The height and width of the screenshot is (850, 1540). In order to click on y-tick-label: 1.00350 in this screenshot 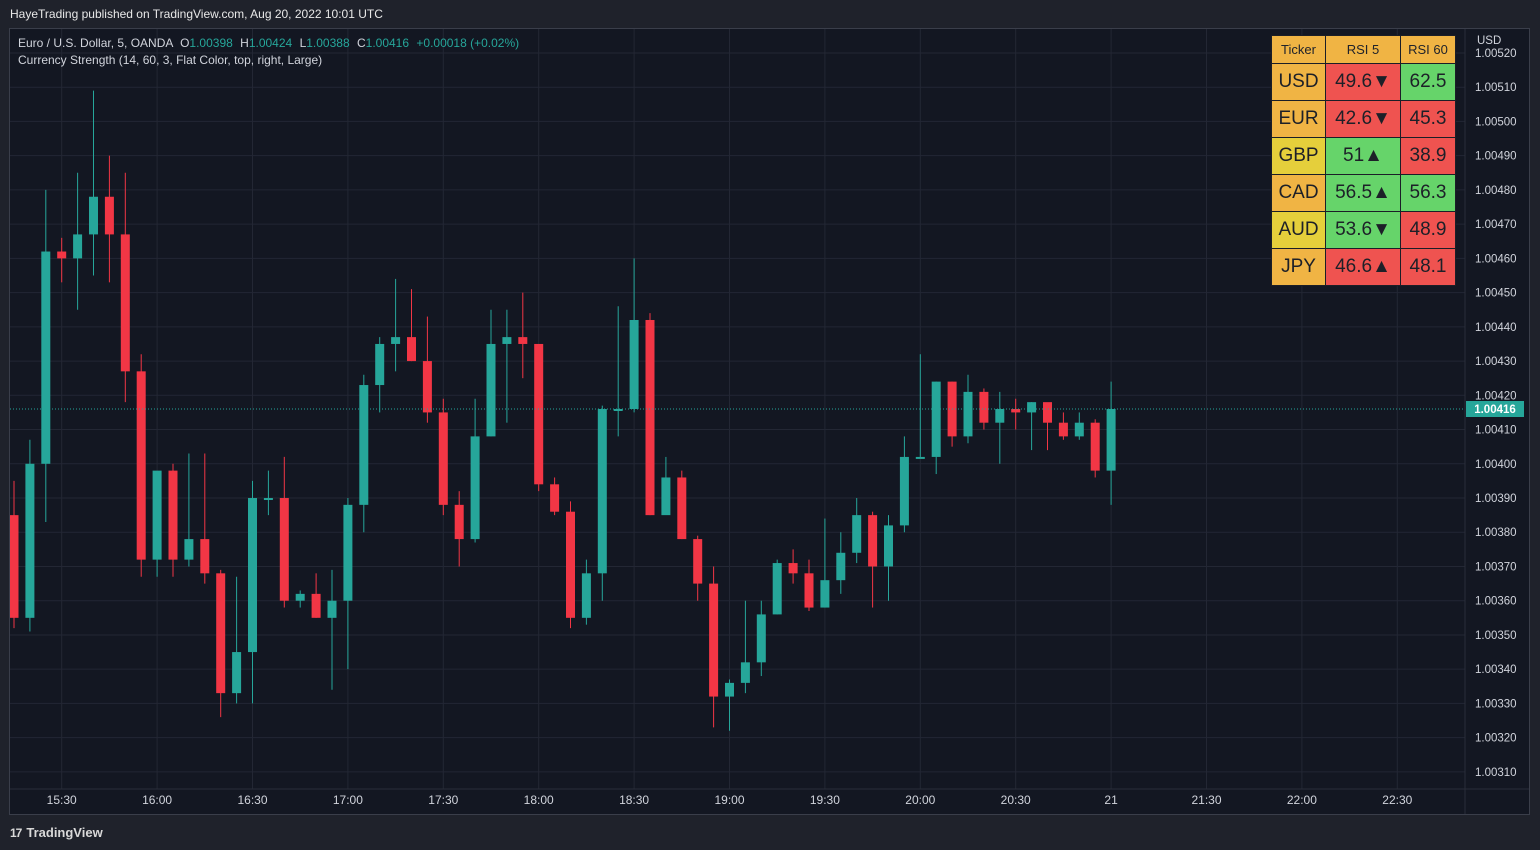, I will do `click(1496, 636)`.